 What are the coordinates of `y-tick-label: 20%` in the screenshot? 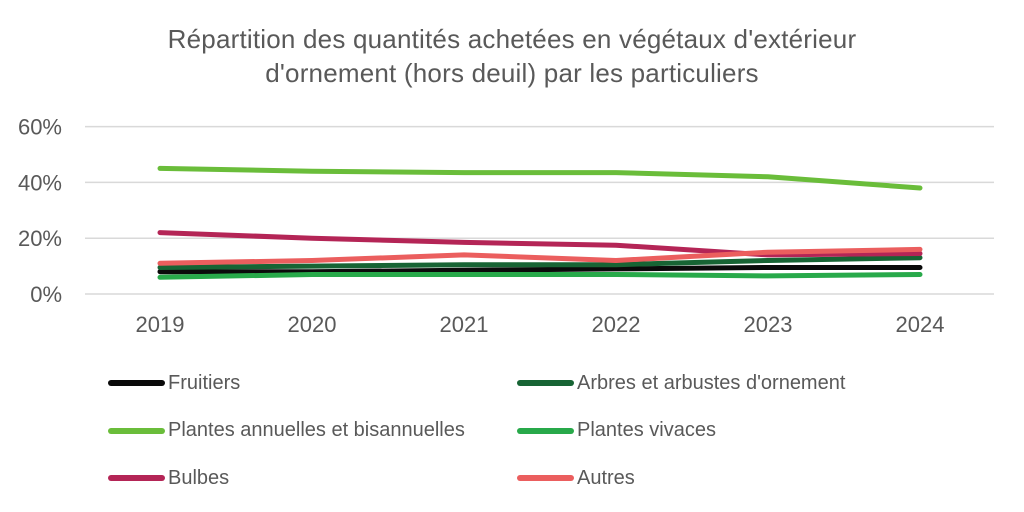 It's located at (40, 238).